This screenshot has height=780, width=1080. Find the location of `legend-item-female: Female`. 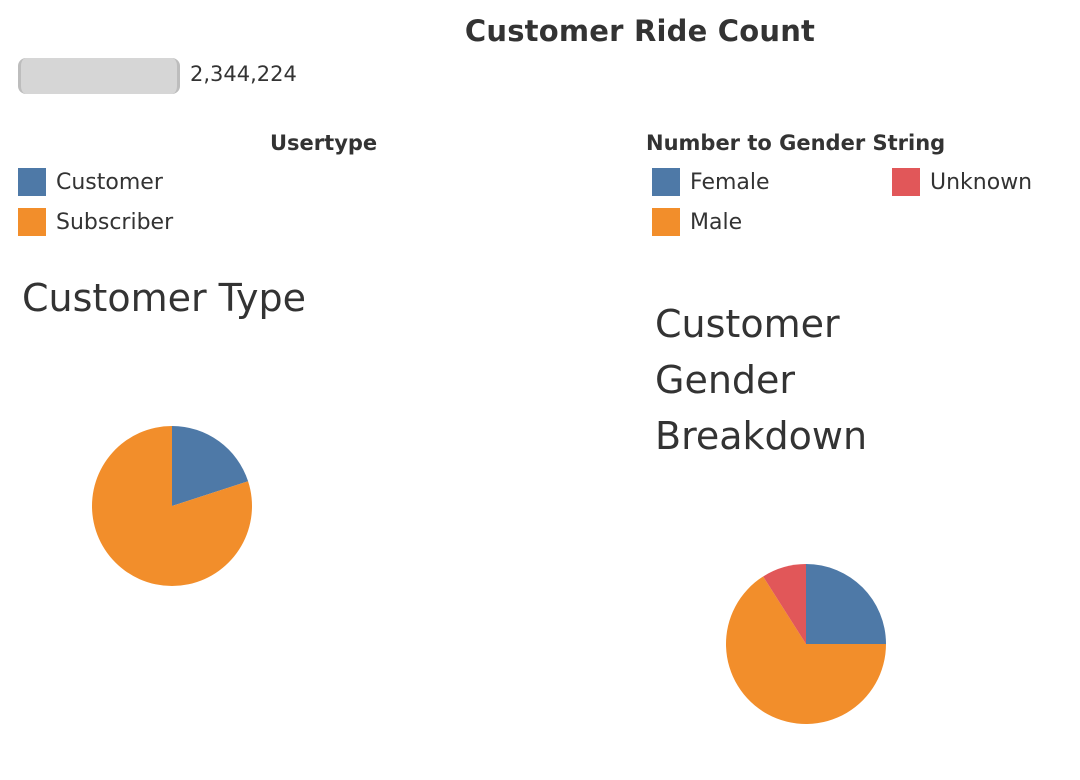

legend-item-female: Female is located at coordinates (711, 182).